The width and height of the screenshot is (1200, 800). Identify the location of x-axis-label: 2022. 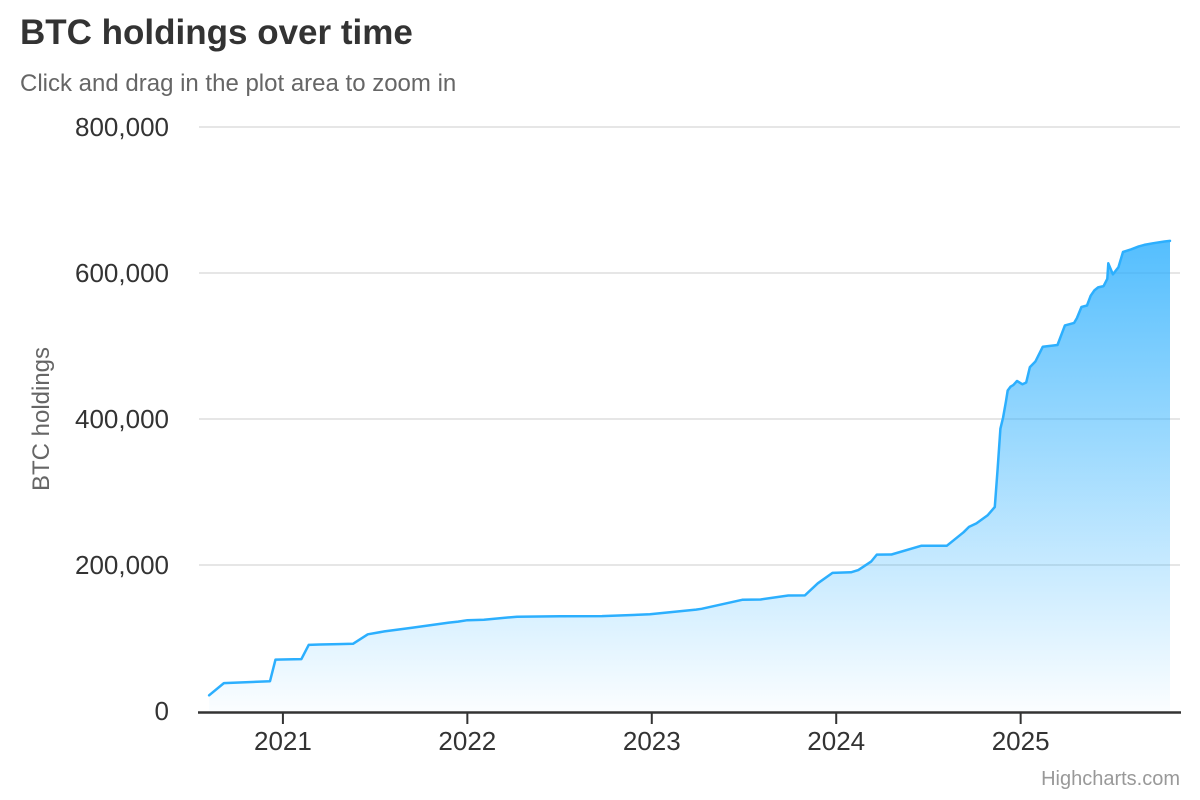
(467, 741).